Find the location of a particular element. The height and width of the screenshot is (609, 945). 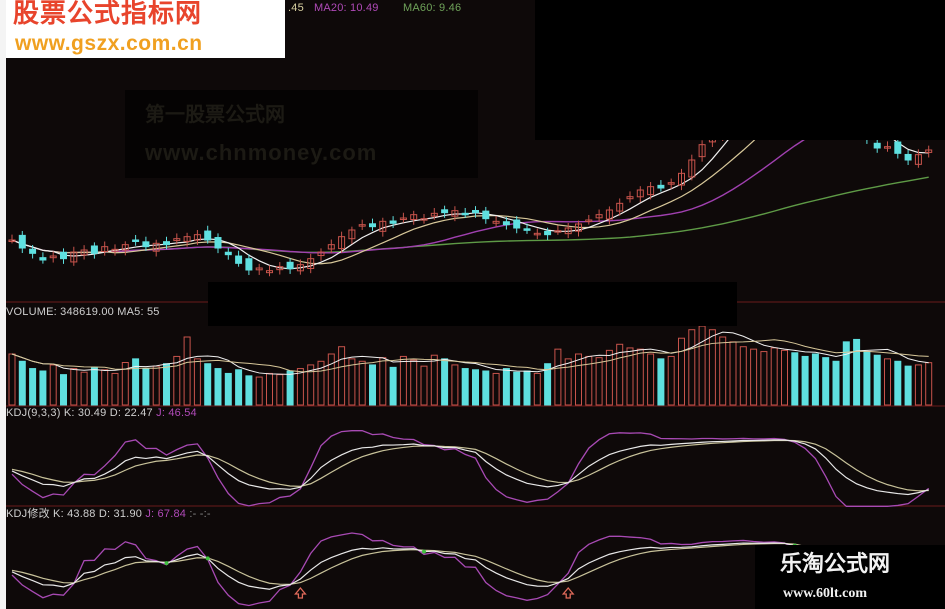

kdj-mod-name: KDJ修改 is located at coordinates (28, 514).